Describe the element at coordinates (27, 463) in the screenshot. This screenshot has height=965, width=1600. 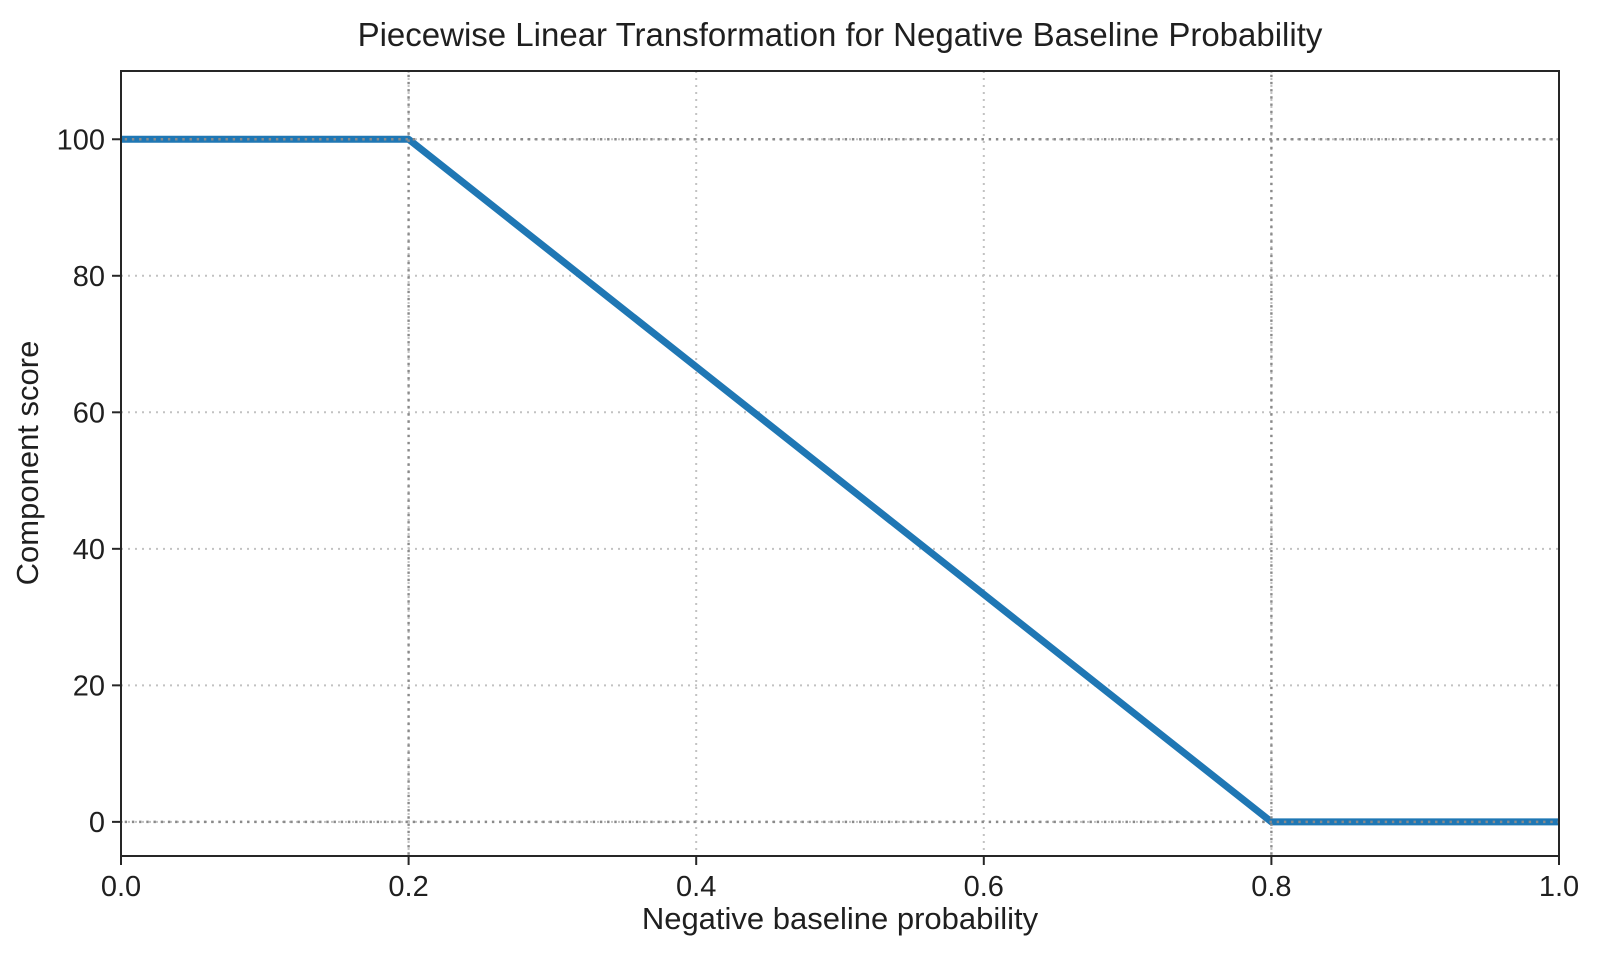
I see `y-axis-label: Component score` at that location.